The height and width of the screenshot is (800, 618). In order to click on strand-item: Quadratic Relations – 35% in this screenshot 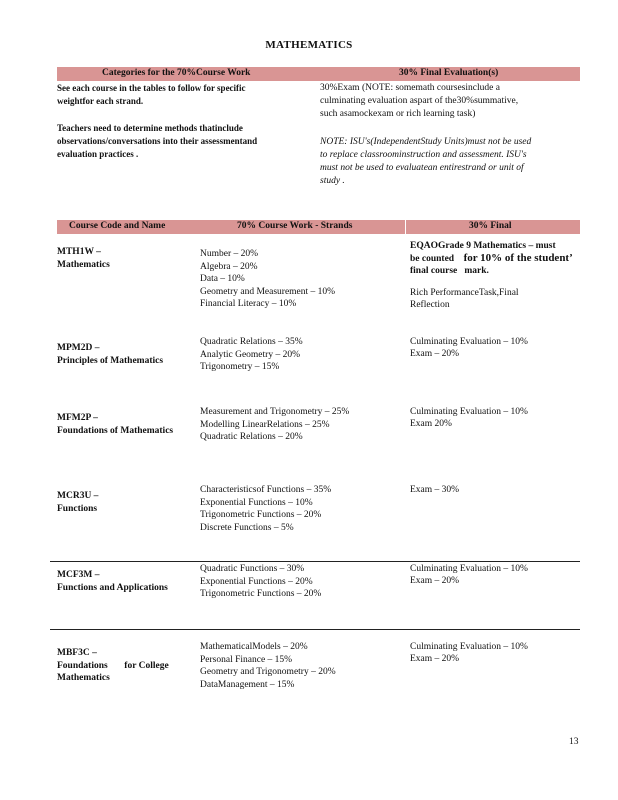, I will do `click(251, 342)`.